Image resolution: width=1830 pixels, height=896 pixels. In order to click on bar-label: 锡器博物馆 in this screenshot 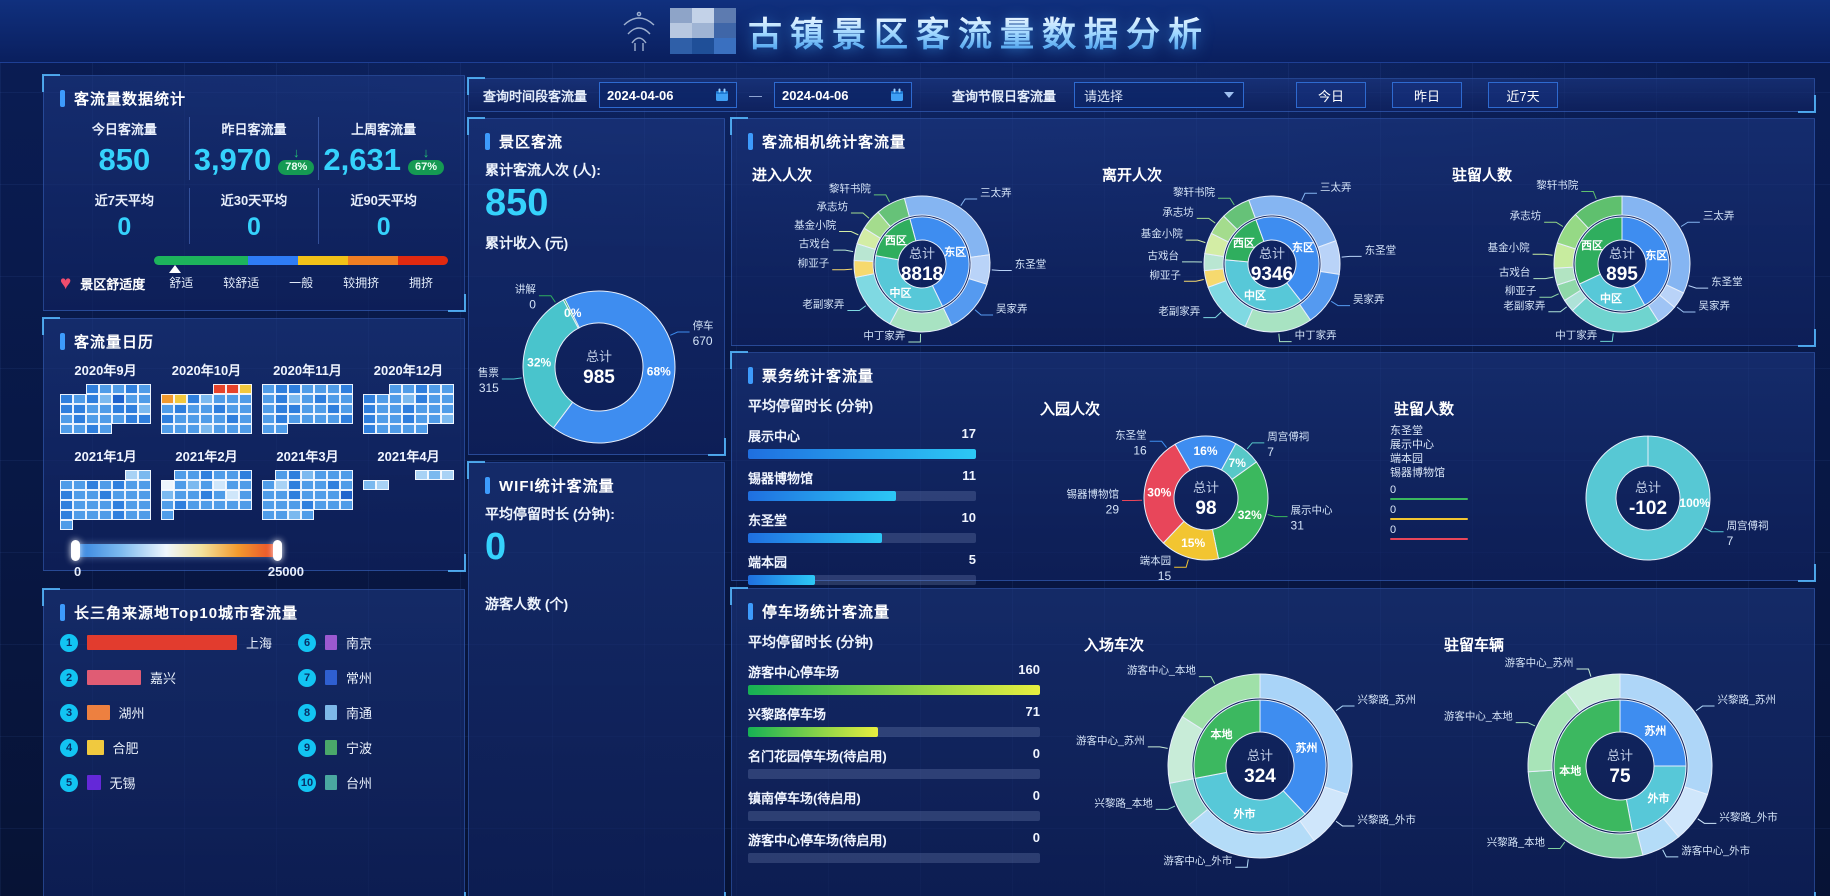, I will do `click(781, 478)`.